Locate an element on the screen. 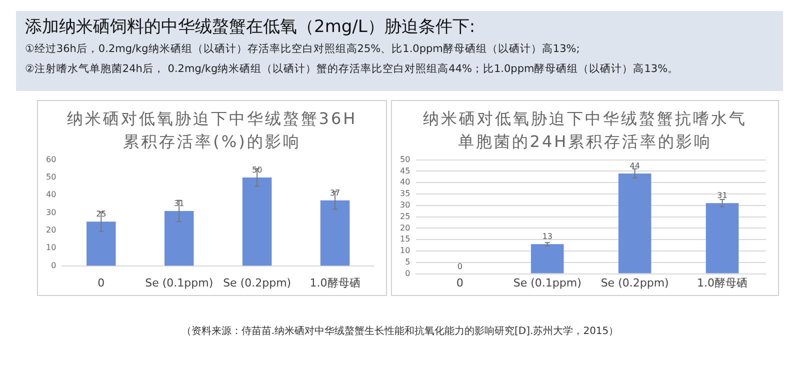  y-tick-label: 5 is located at coordinates (407, 261).